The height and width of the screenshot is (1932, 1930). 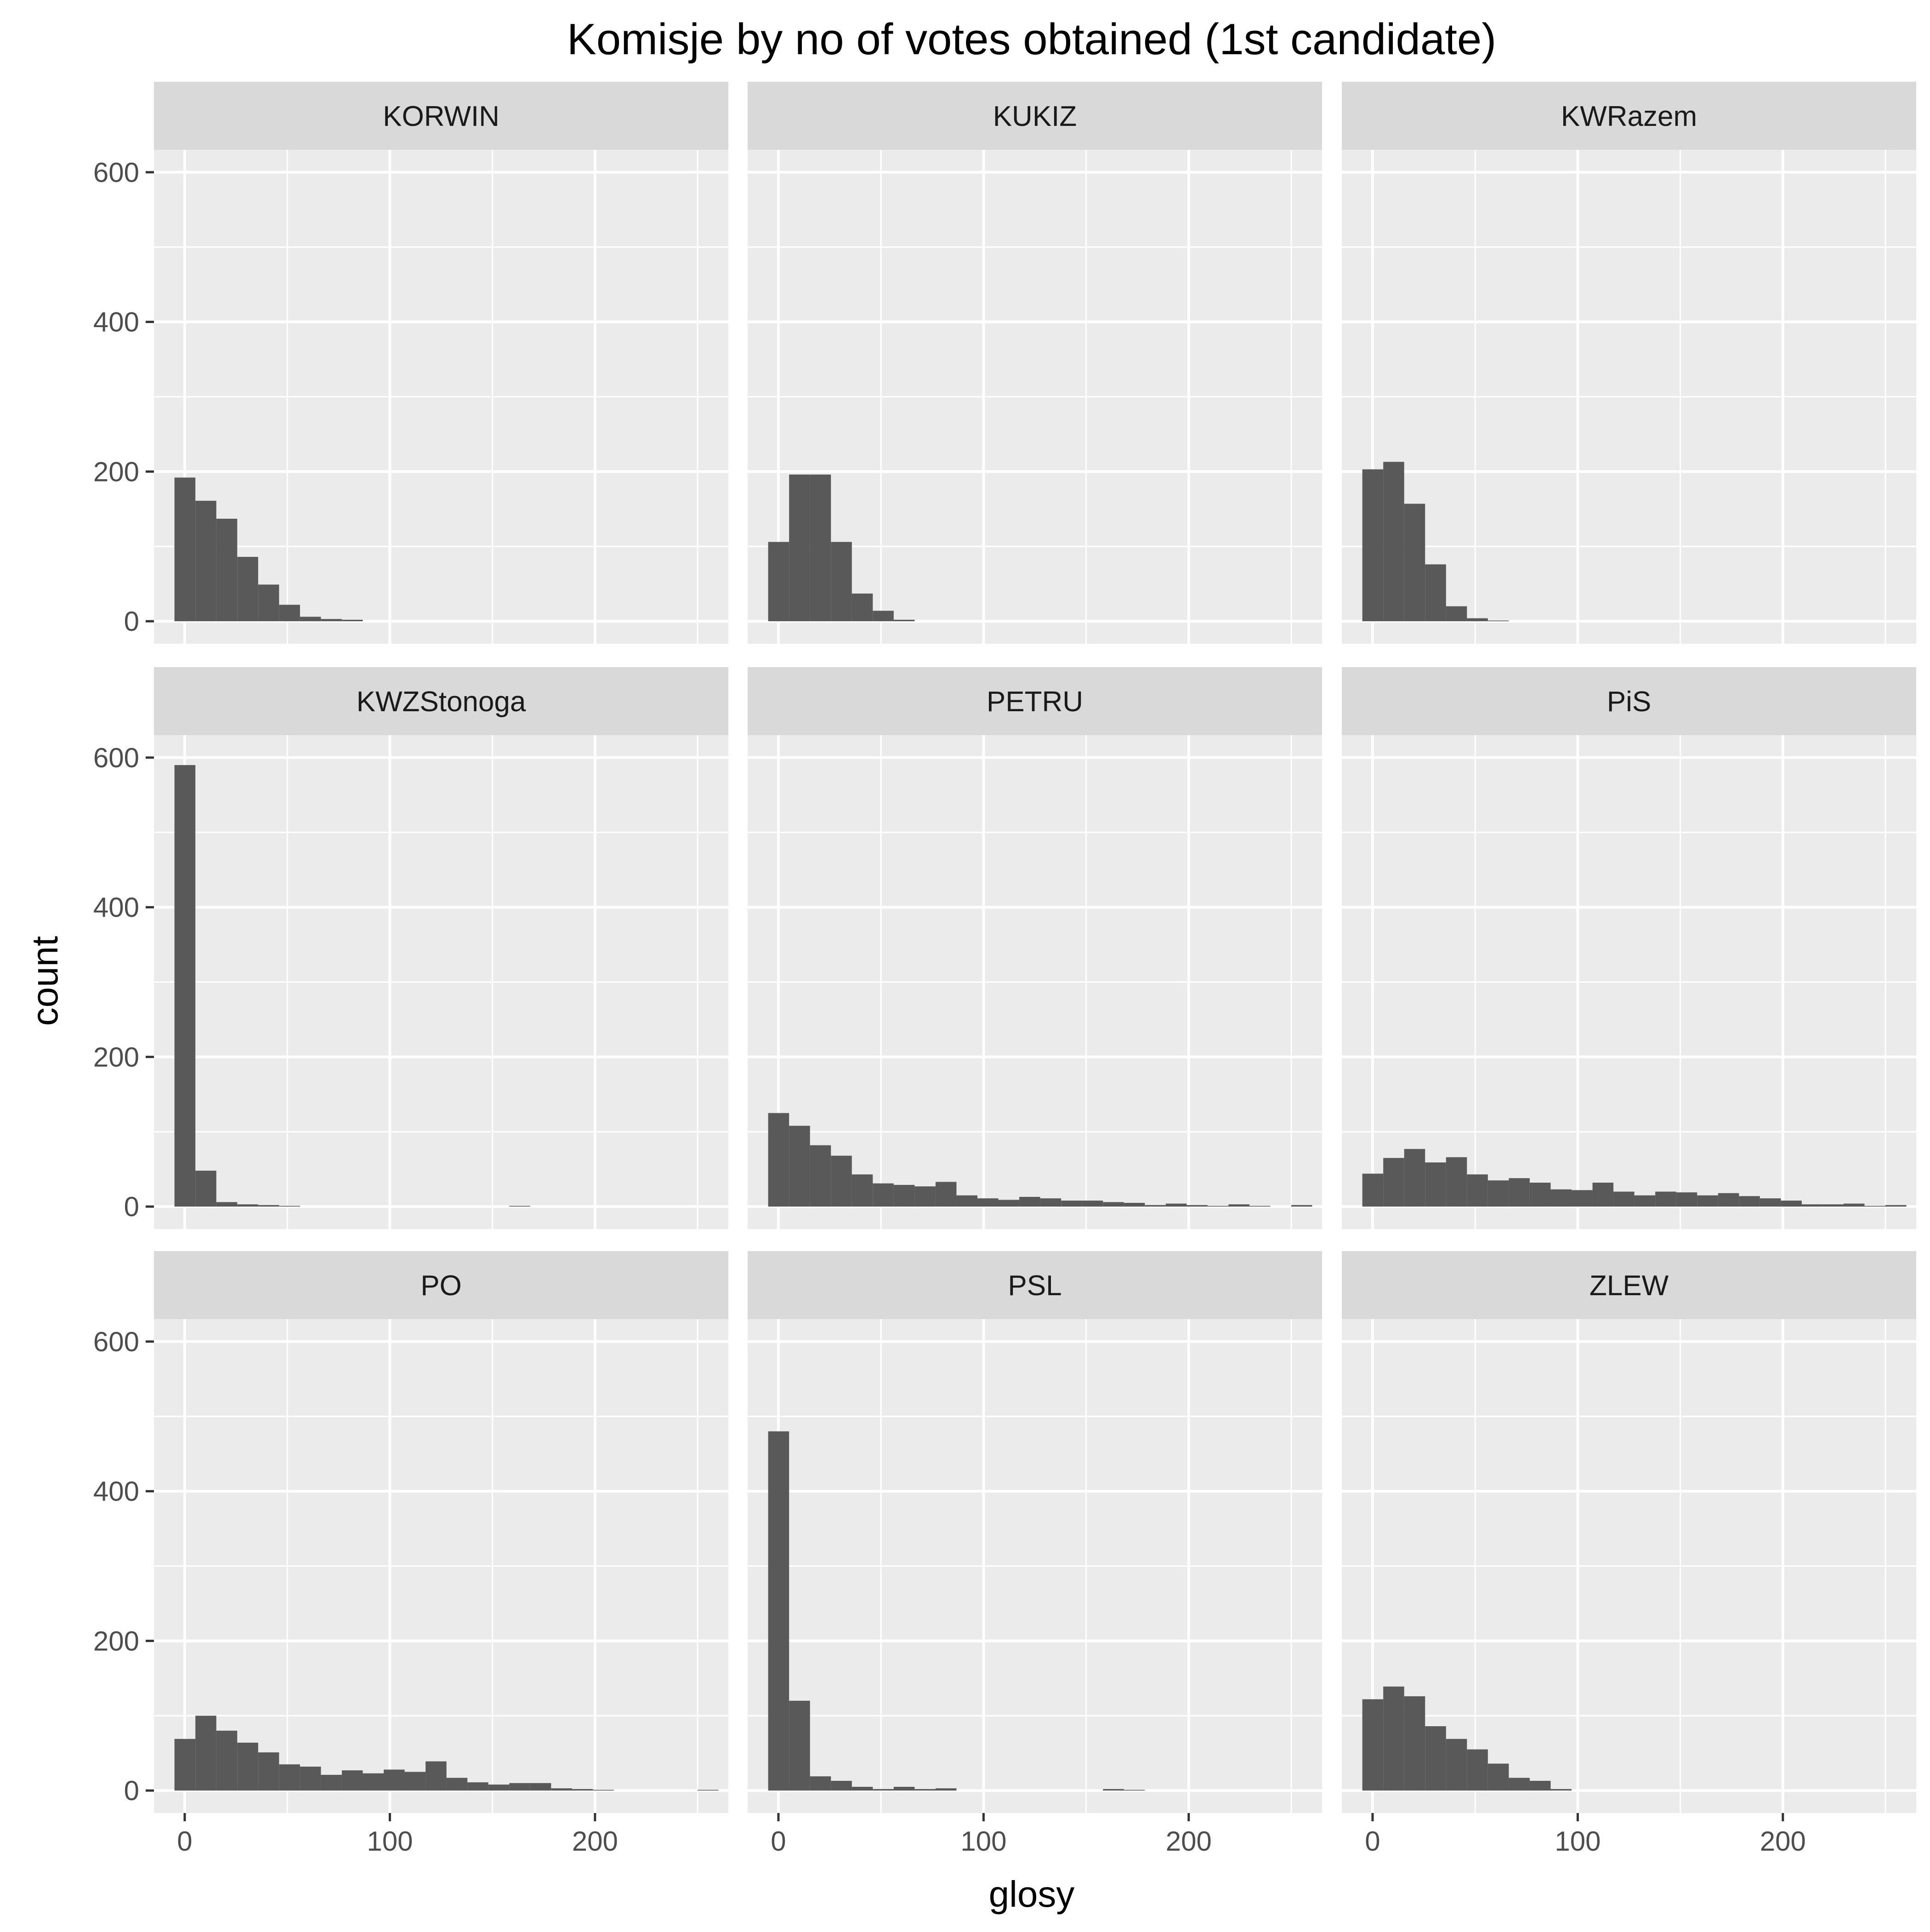 I want to click on facet-panel-korwin: KORWIN 0 200 400 600, so click(x=411, y=363).